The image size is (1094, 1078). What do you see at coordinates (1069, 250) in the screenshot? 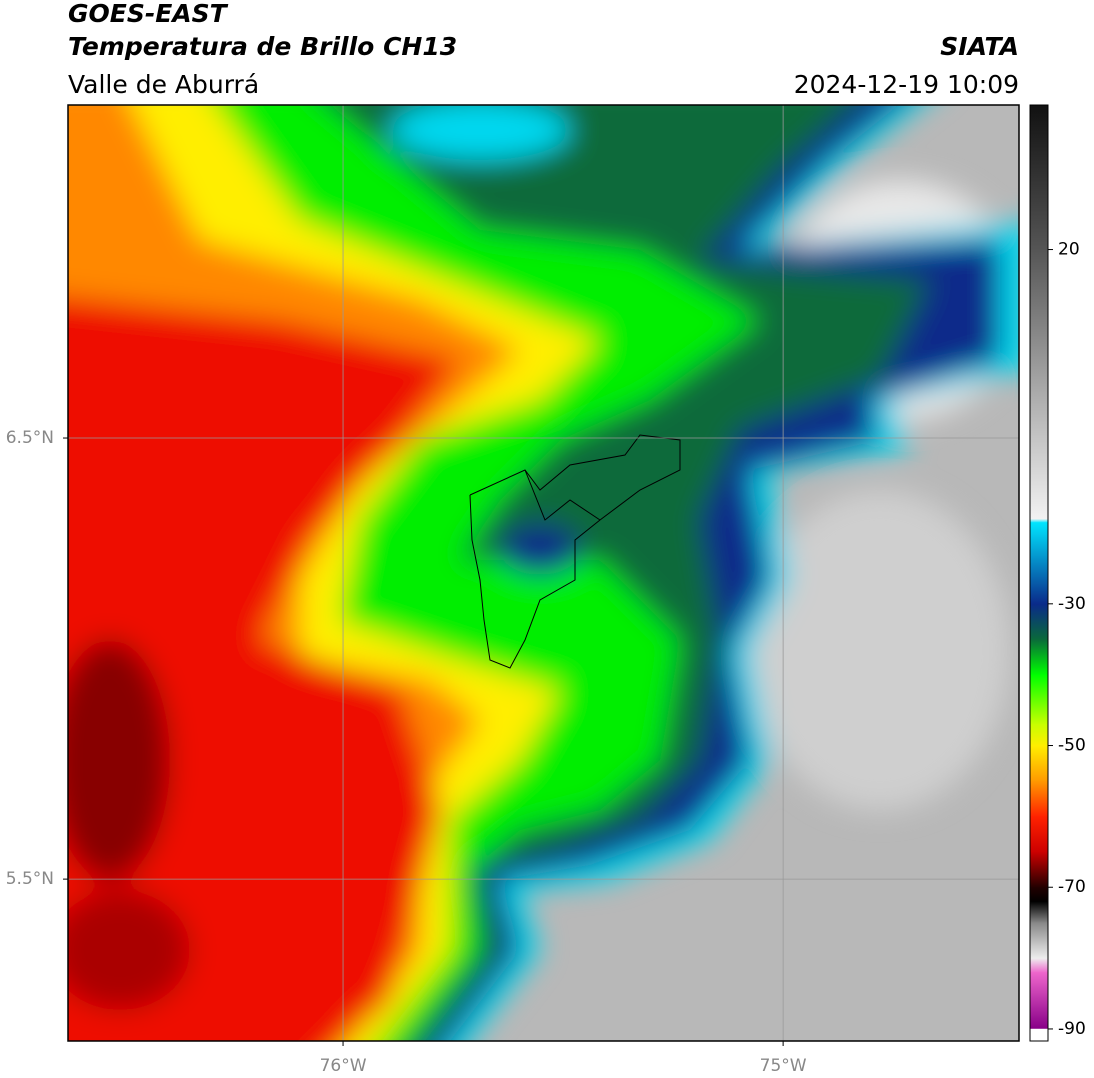
I see `colorbar-tick-label: 20` at bounding box center [1069, 250].